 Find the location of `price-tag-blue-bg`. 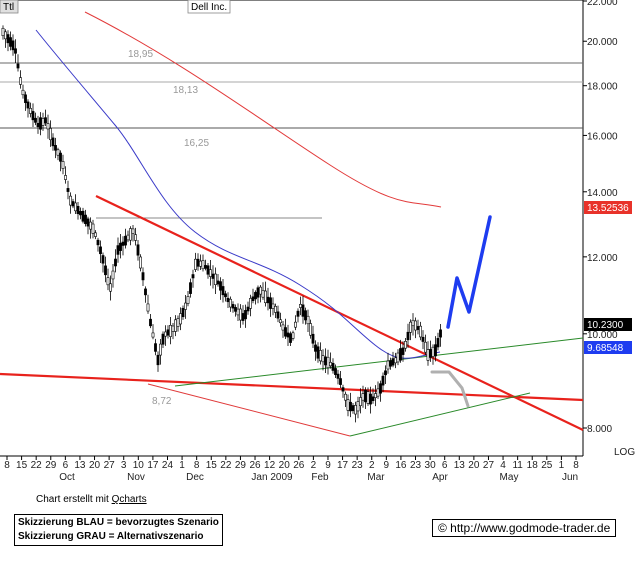

price-tag-blue-bg is located at coordinates (608, 347).